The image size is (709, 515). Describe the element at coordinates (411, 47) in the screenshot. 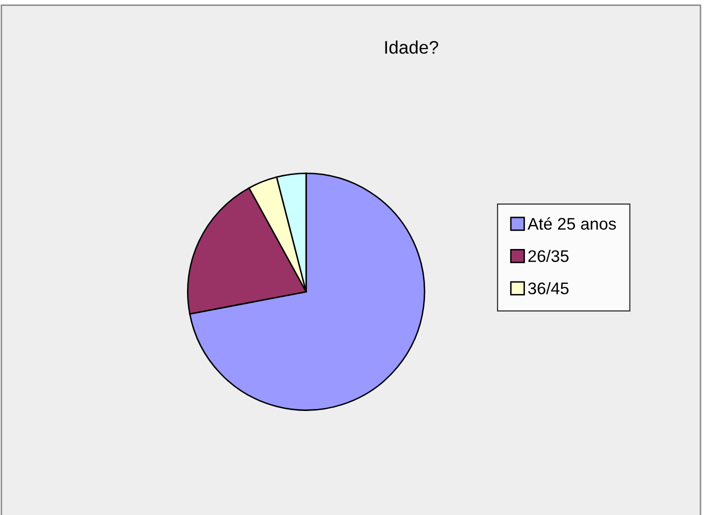

I see `chart-title: Idade?` at that location.